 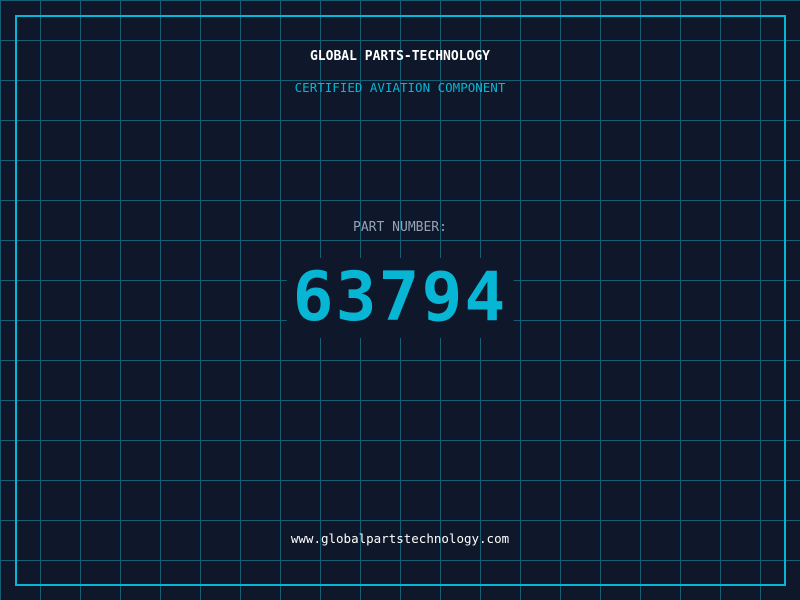 I want to click on part-number: 63794, so click(x=400, y=298).